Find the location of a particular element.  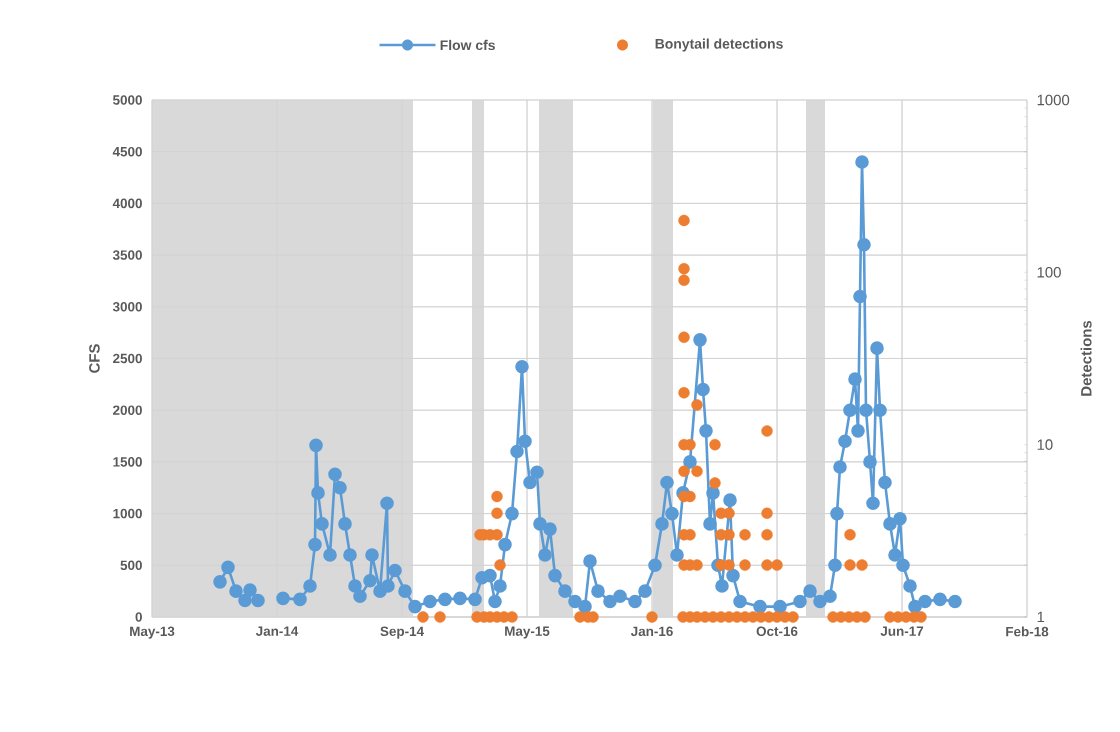

x-tick-label: Jan-16 is located at coordinates (651, 631).